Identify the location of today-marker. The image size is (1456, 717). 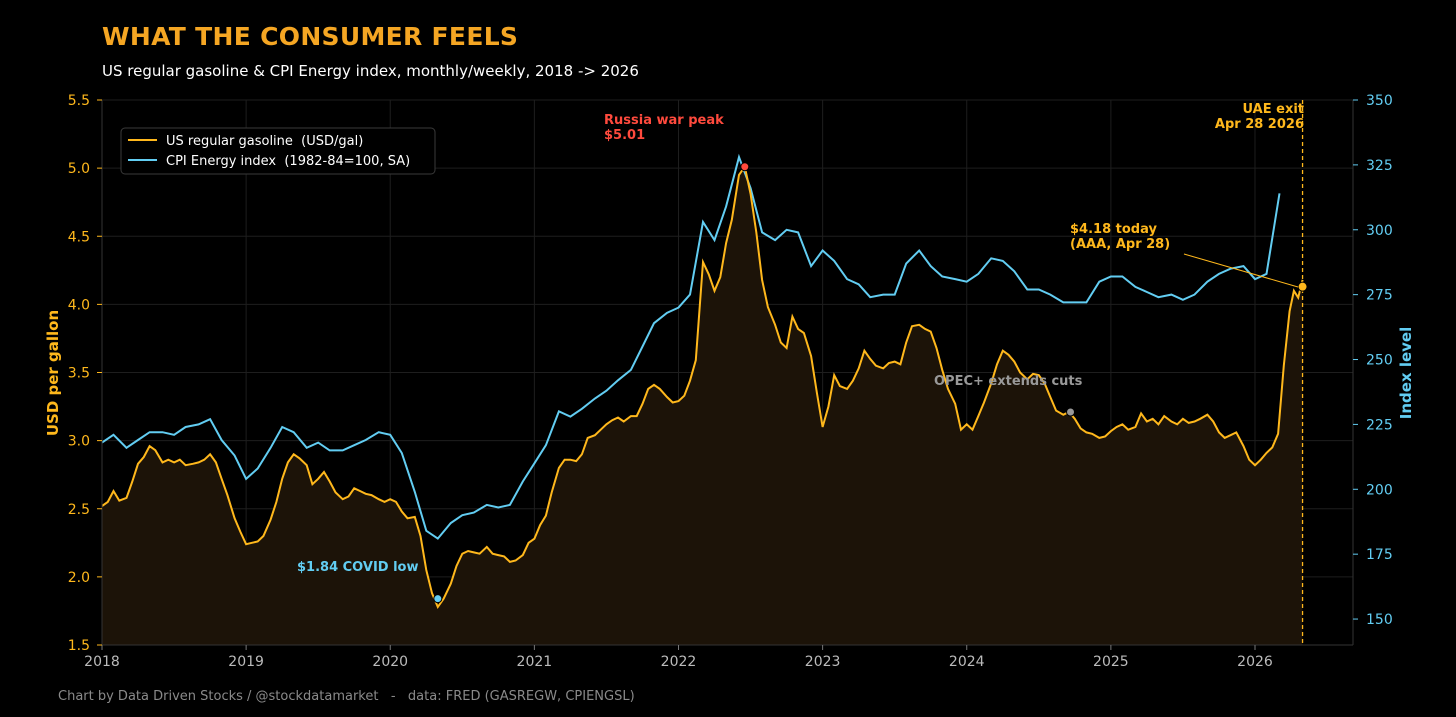
(1302, 286).